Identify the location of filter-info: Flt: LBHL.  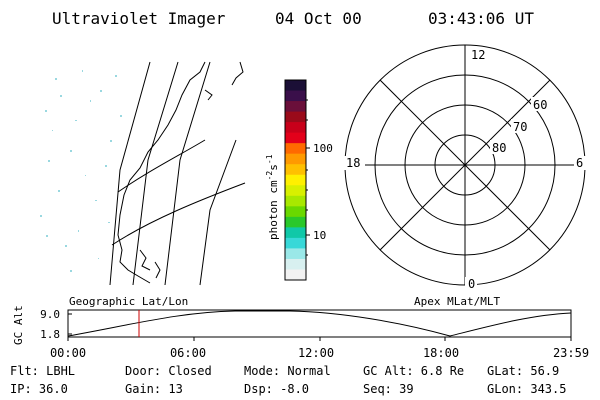
(43, 371).